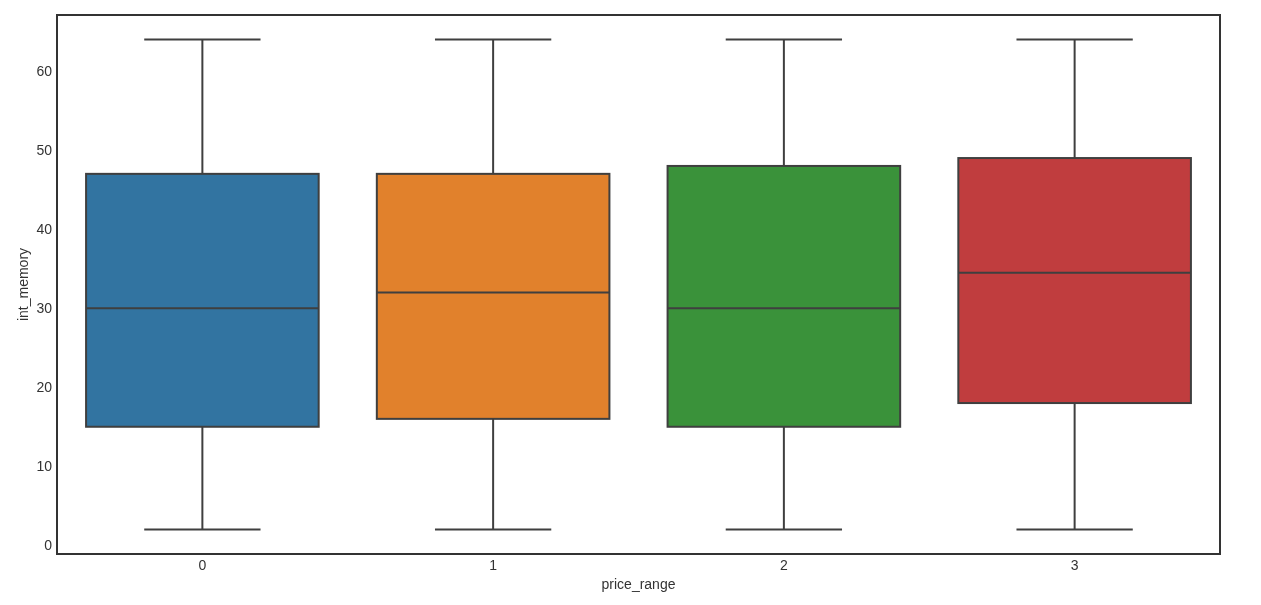  Describe the element at coordinates (23, 284) in the screenshot. I see `y-axis-title: int_memory` at that location.